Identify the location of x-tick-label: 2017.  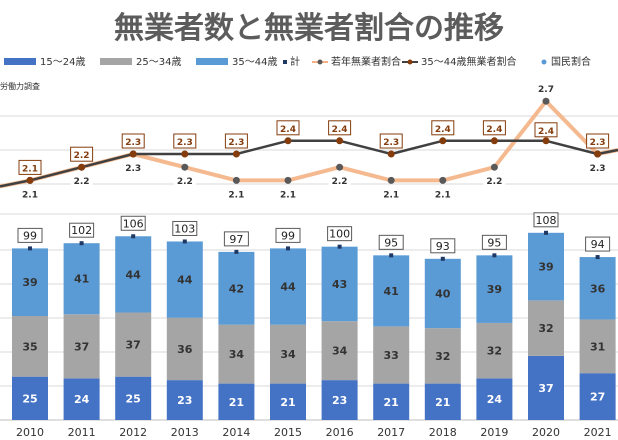
(391, 432).